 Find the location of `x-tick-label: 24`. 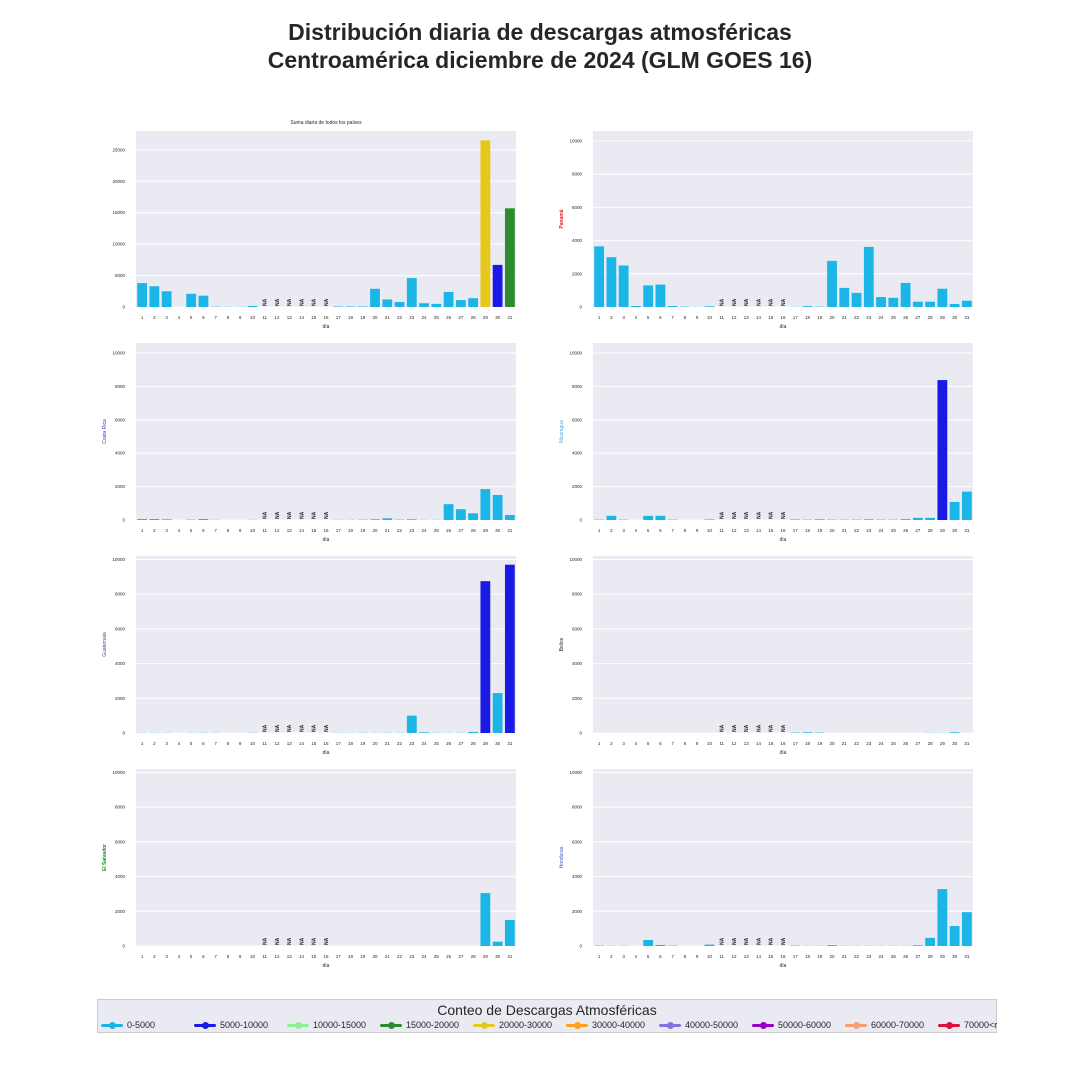

x-tick-label: 24 is located at coordinates (882, 743).